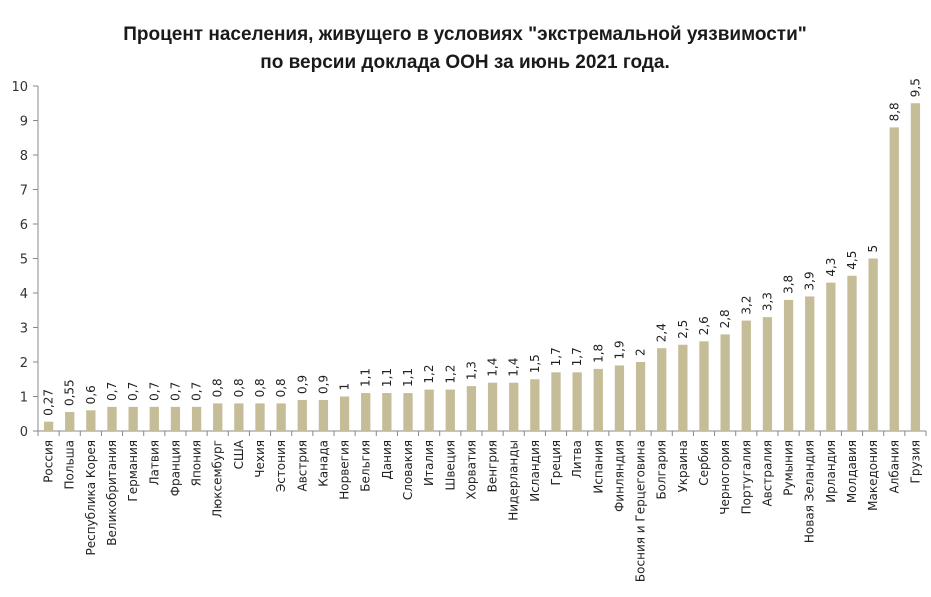 Image resolution: width=931 pixels, height=597 pixels. What do you see at coordinates (154, 462) in the screenshot?
I see `category-label: Латвия` at bounding box center [154, 462].